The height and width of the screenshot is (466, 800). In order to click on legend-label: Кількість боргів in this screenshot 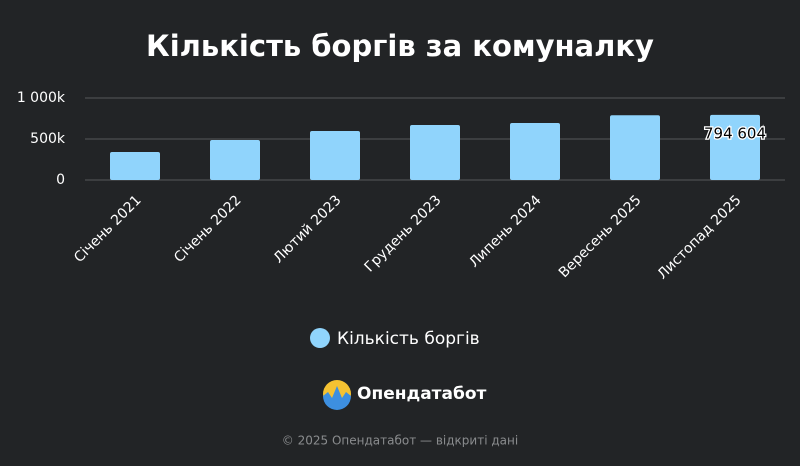, I will do `click(408, 339)`.